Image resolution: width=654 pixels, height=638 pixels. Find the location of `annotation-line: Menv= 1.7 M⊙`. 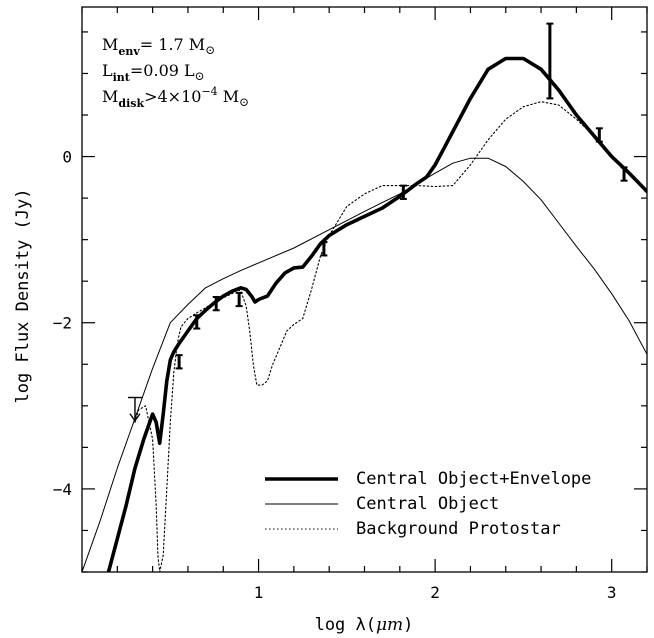

annotation-line: Menv= 1.7 M⊙ is located at coordinates (158, 46).